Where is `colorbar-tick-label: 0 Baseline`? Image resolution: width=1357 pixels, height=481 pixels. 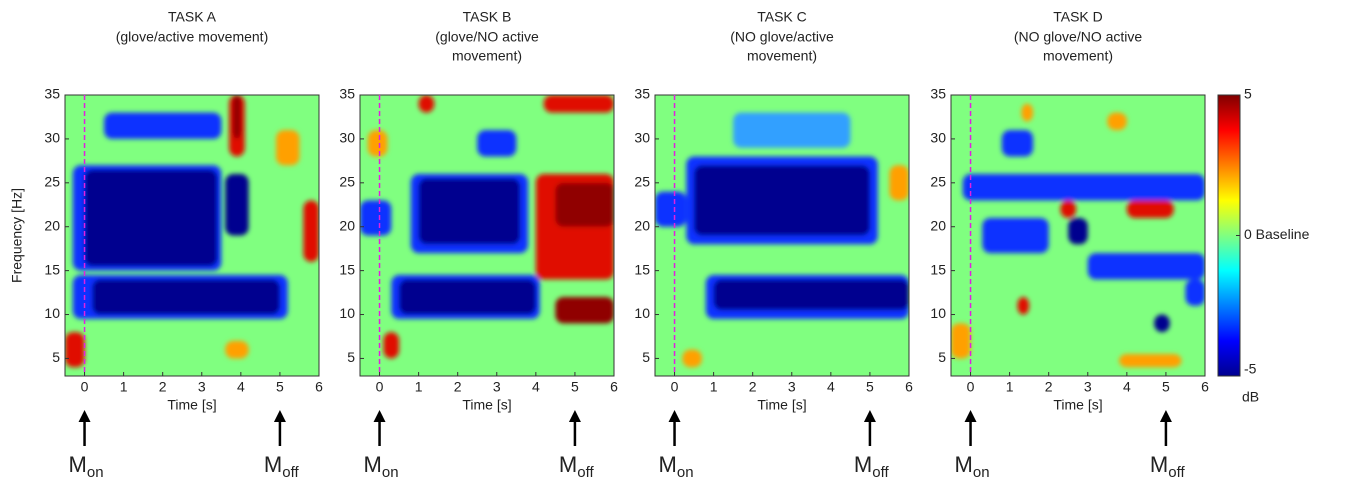 colorbar-tick-label: 0 Baseline is located at coordinates (1277, 234).